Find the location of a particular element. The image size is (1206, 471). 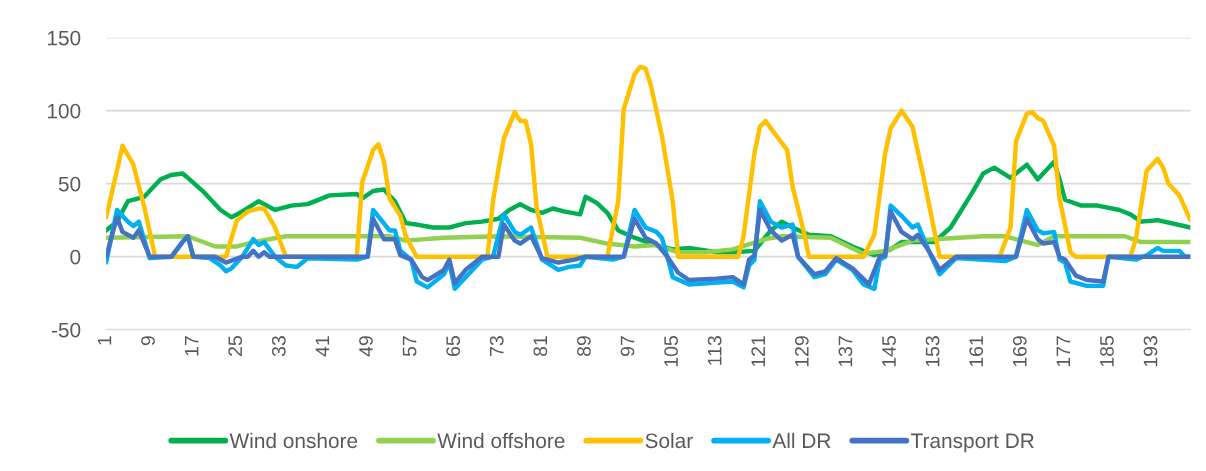

x-tick-label: 113 is located at coordinates (714, 350).